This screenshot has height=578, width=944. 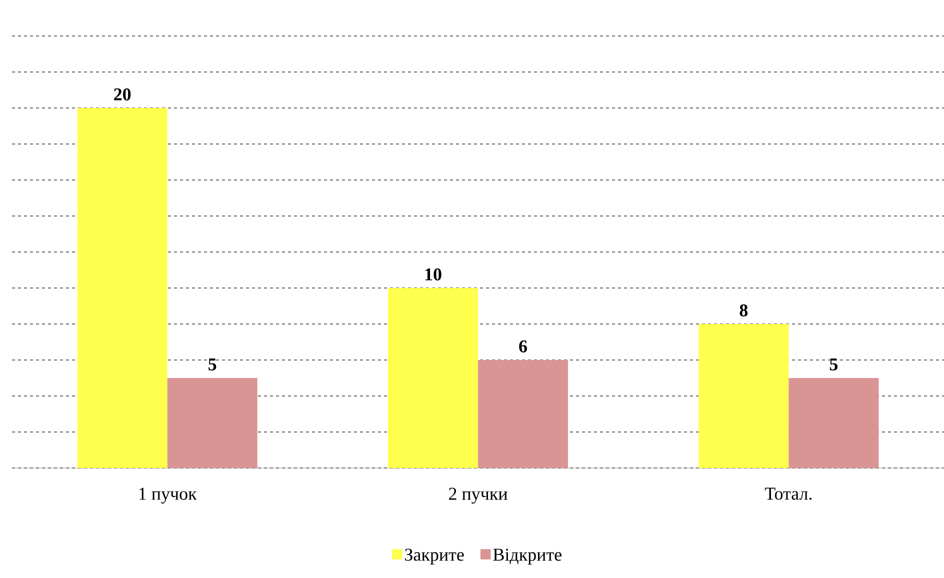 I want to click on x-tick-label: 2 пучки, so click(x=478, y=496).